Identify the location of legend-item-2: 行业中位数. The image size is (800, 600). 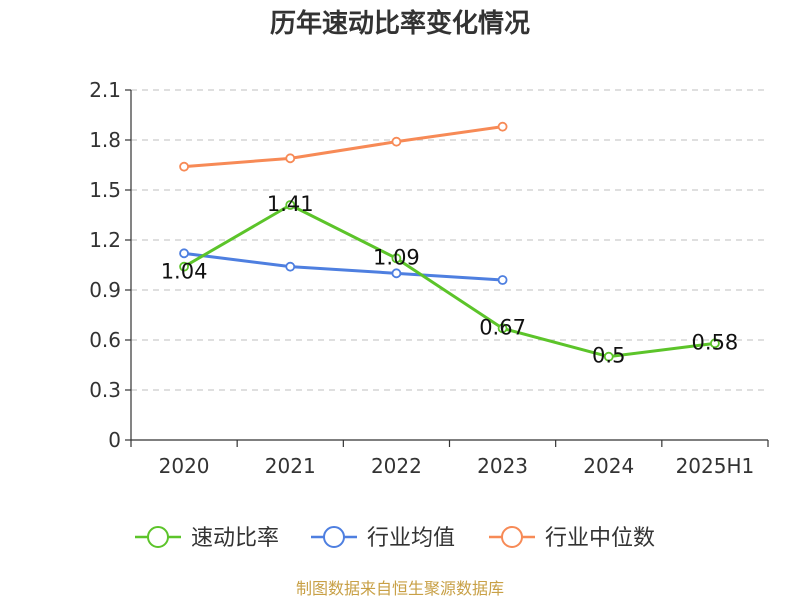
(572, 538).